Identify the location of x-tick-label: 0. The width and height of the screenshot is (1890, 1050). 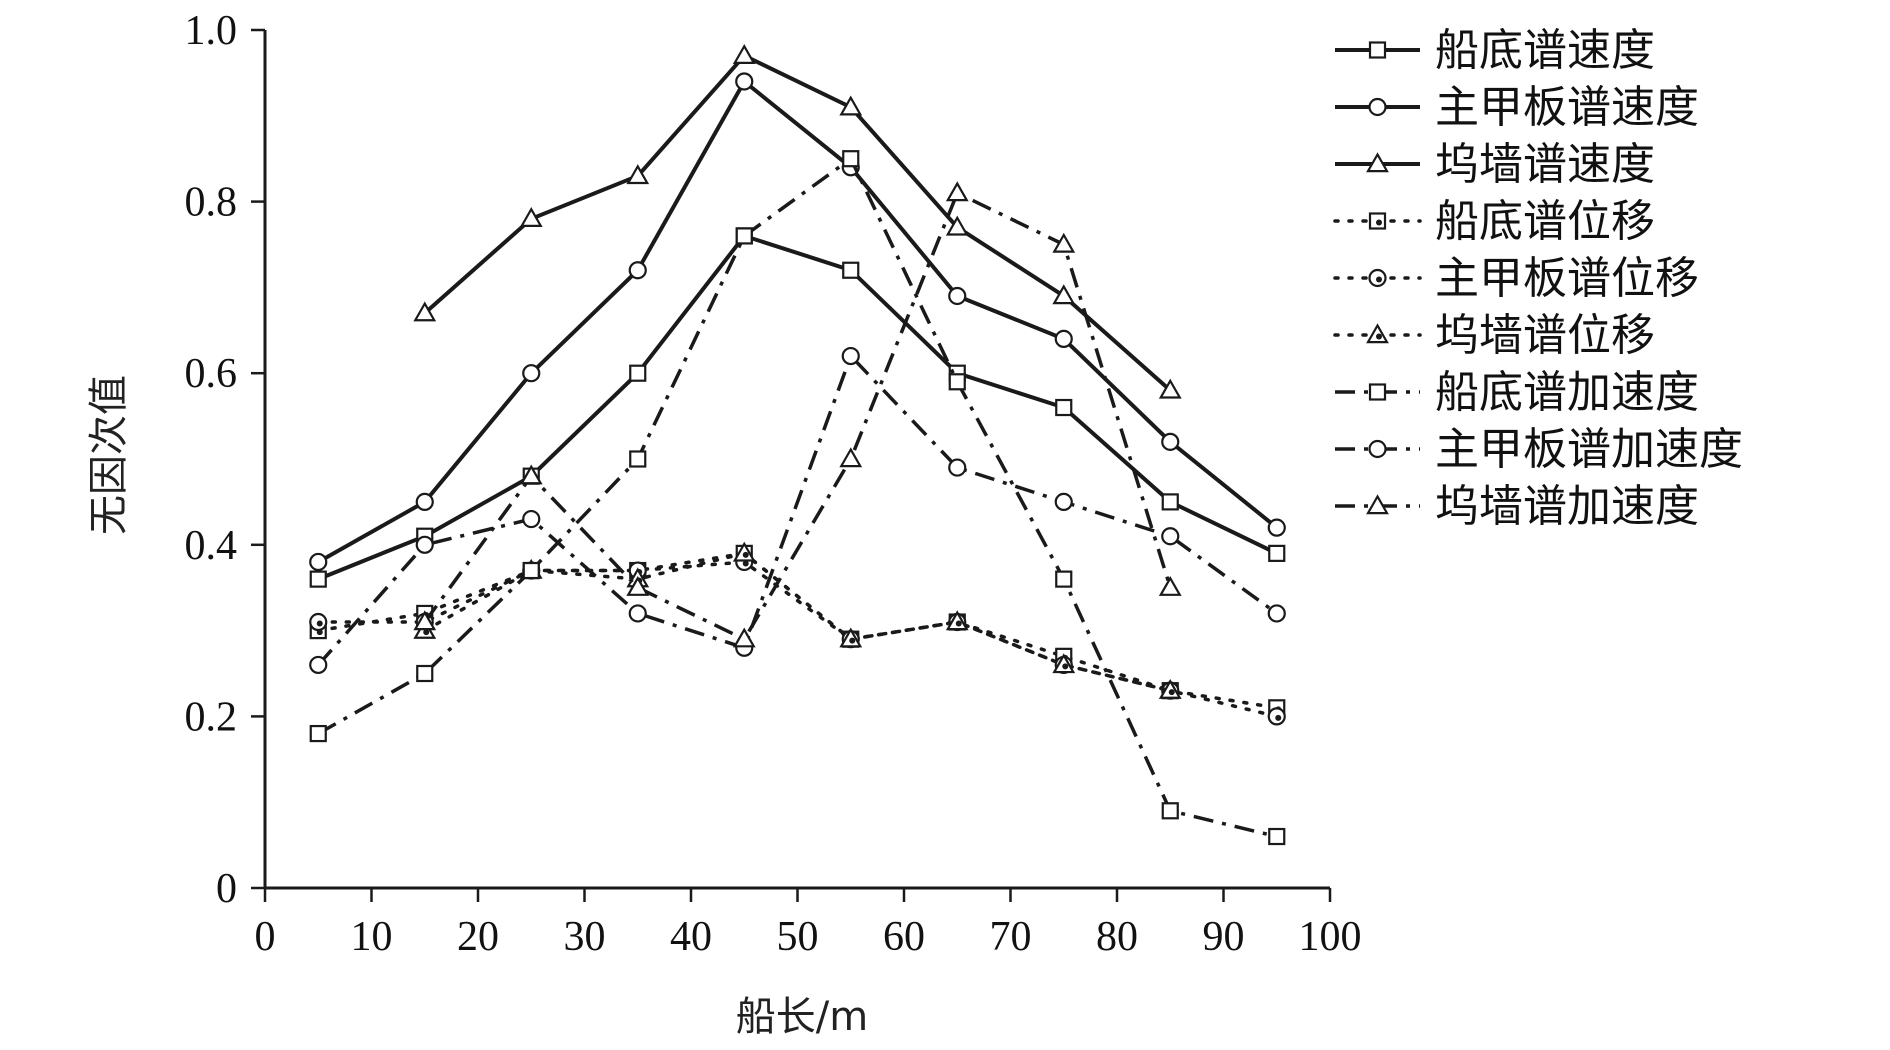
(265, 937).